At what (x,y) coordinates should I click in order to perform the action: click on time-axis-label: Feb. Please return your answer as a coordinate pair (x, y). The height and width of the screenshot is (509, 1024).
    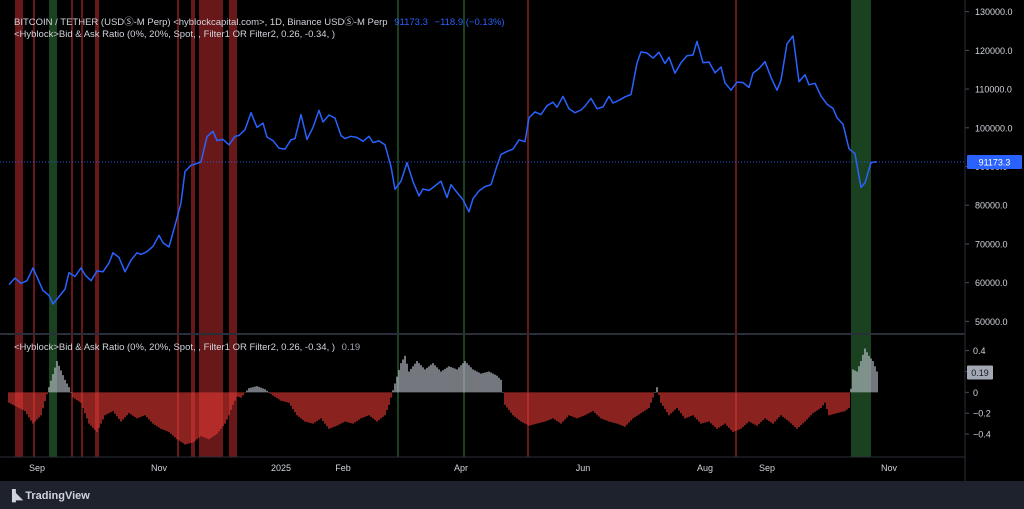
    Looking at the image, I should click on (343, 468).